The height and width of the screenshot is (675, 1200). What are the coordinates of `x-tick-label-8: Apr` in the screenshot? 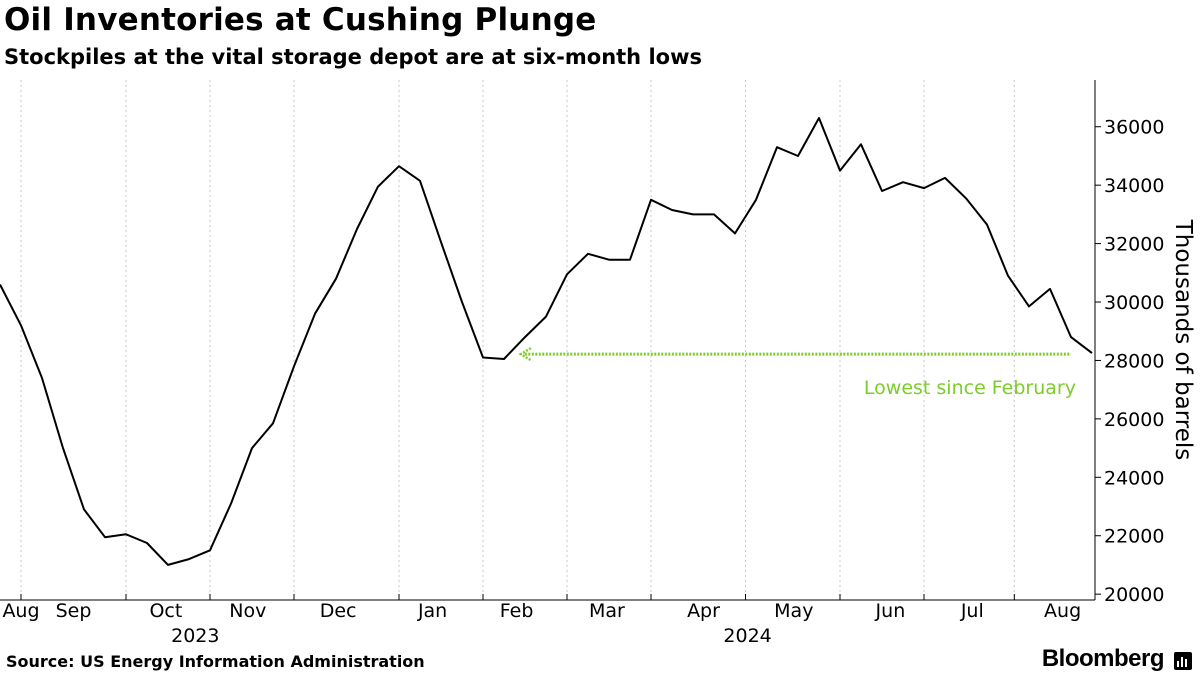 It's located at (703, 611).